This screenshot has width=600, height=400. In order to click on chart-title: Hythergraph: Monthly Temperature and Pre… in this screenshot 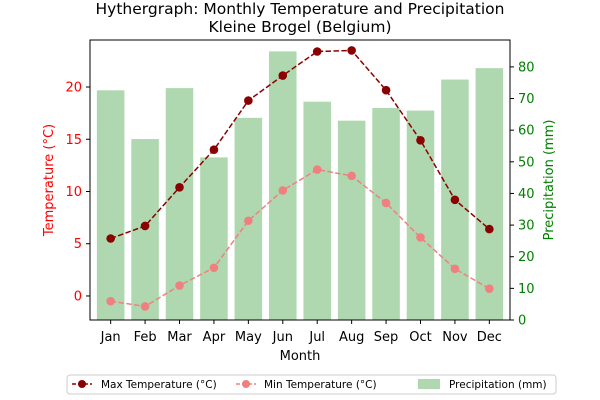, I will do `click(300, 9)`.